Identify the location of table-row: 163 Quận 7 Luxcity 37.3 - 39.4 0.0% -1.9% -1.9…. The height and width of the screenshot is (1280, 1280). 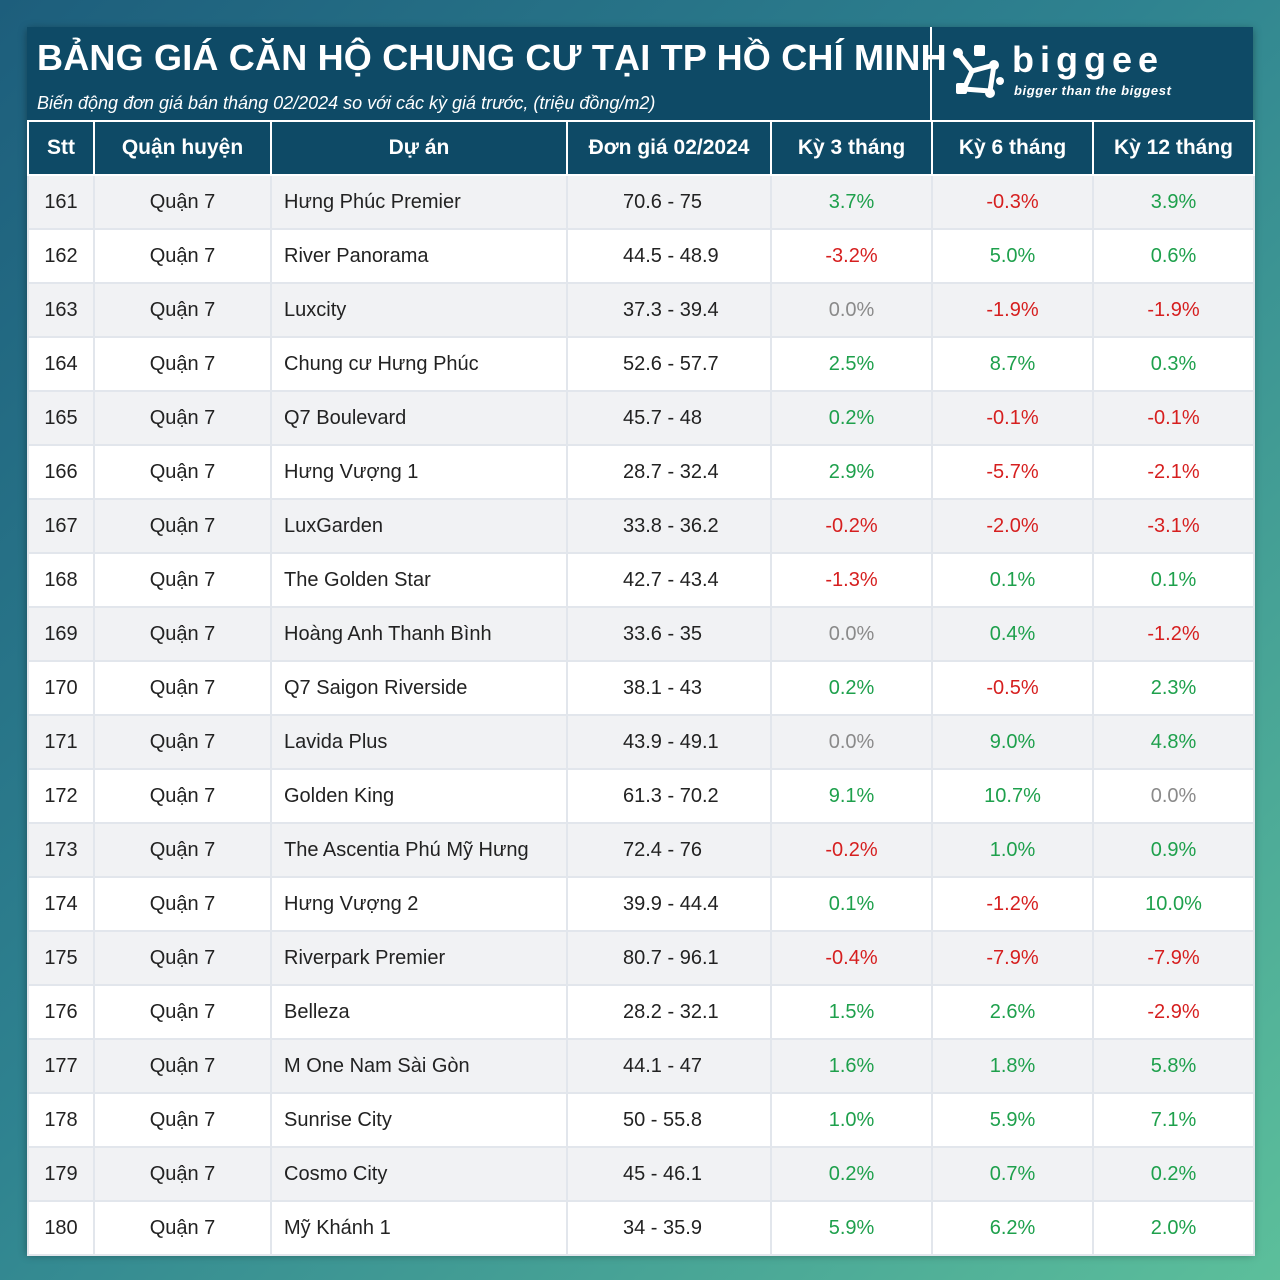
(641, 310).